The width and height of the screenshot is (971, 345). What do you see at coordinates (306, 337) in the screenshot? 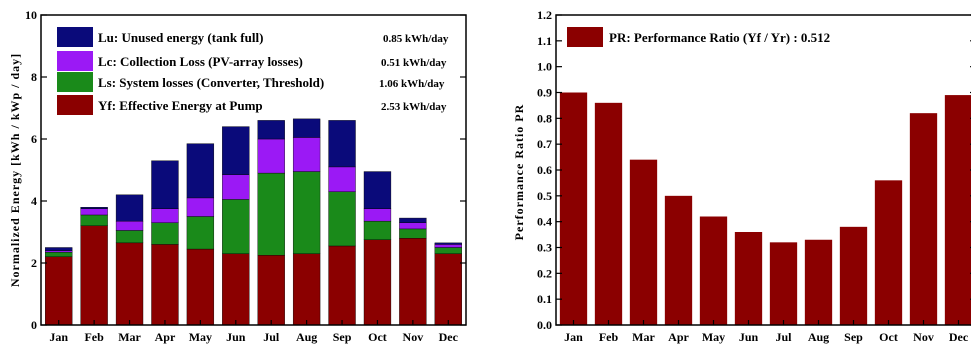
I see `energy-x-tick-label: Aug` at bounding box center [306, 337].